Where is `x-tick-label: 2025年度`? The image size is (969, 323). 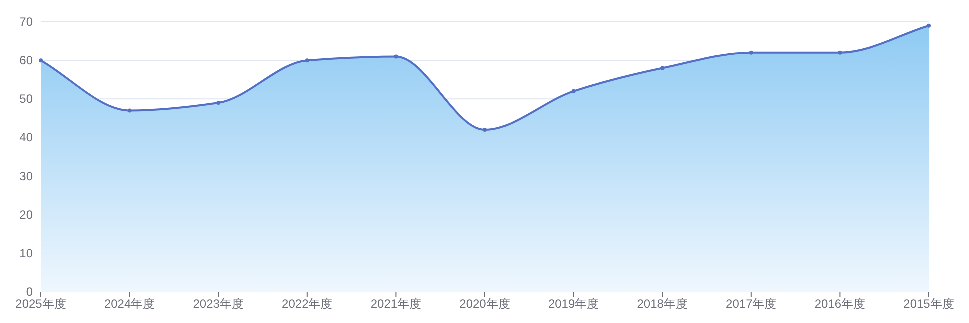
x-tick-label: 2025年度 is located at coordinates (41, 304).